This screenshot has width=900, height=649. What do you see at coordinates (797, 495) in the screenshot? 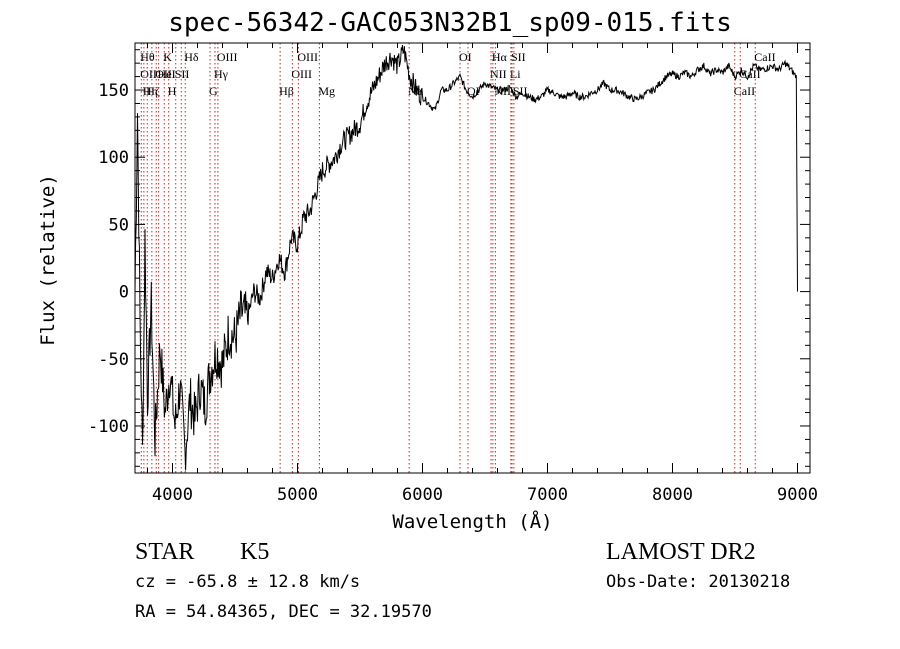
I see `x-tick-label-9000: 9000` at bounding box center [797, 495].